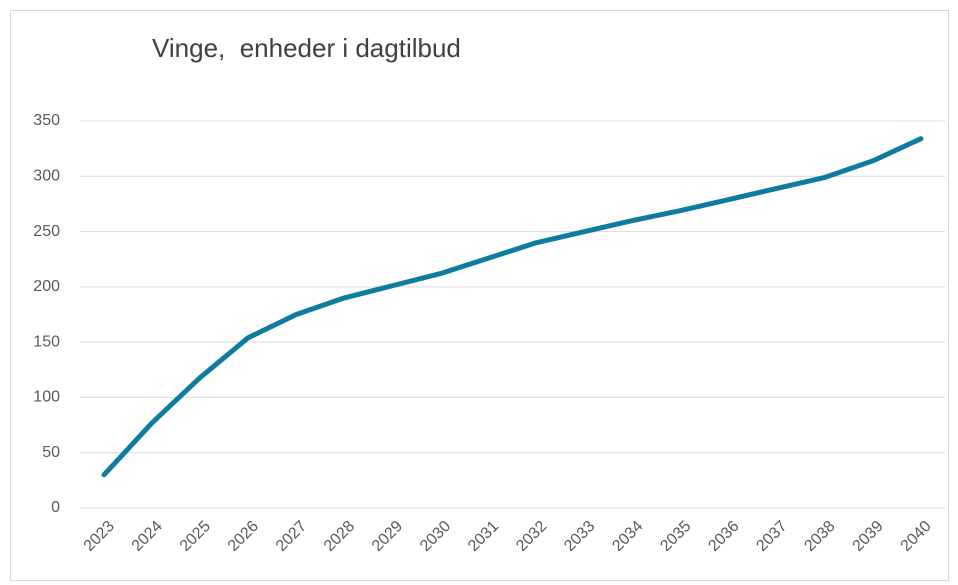  What do you see at coordinates (55, 507) in the screenshot?
I see `y-tick-label: 0` at bounding box center [55, 507].